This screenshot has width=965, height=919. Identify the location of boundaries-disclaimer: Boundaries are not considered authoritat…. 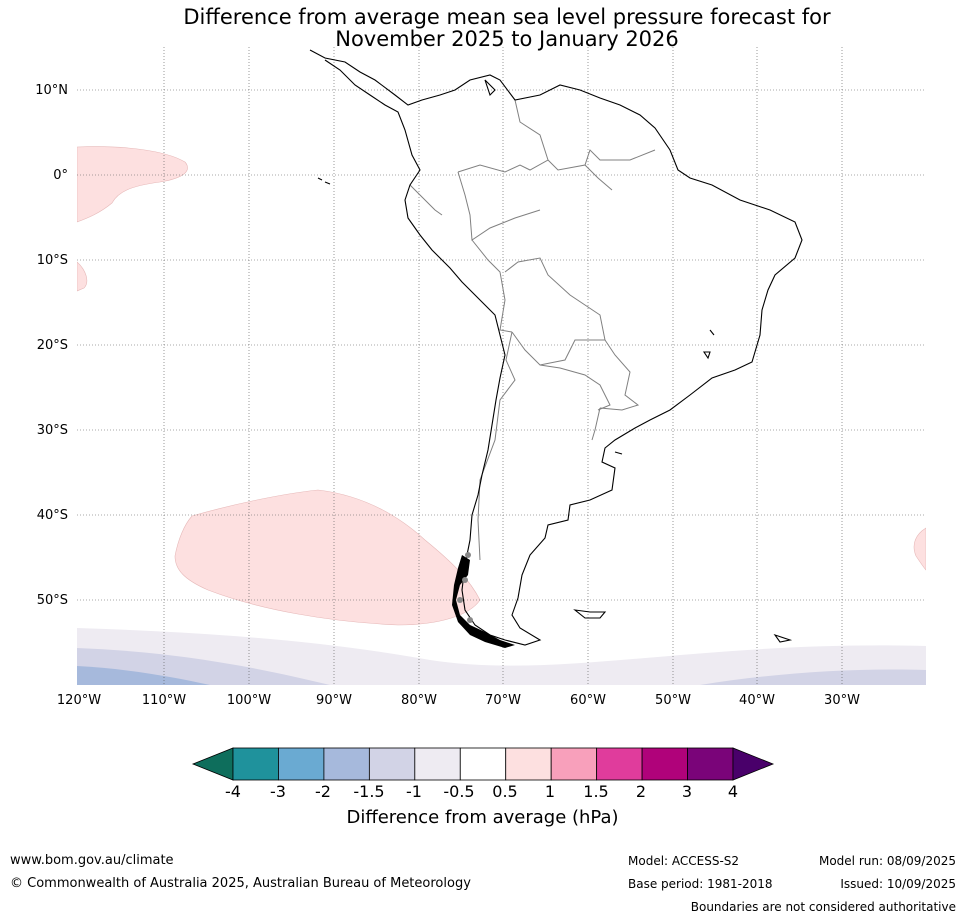
(823, 907).